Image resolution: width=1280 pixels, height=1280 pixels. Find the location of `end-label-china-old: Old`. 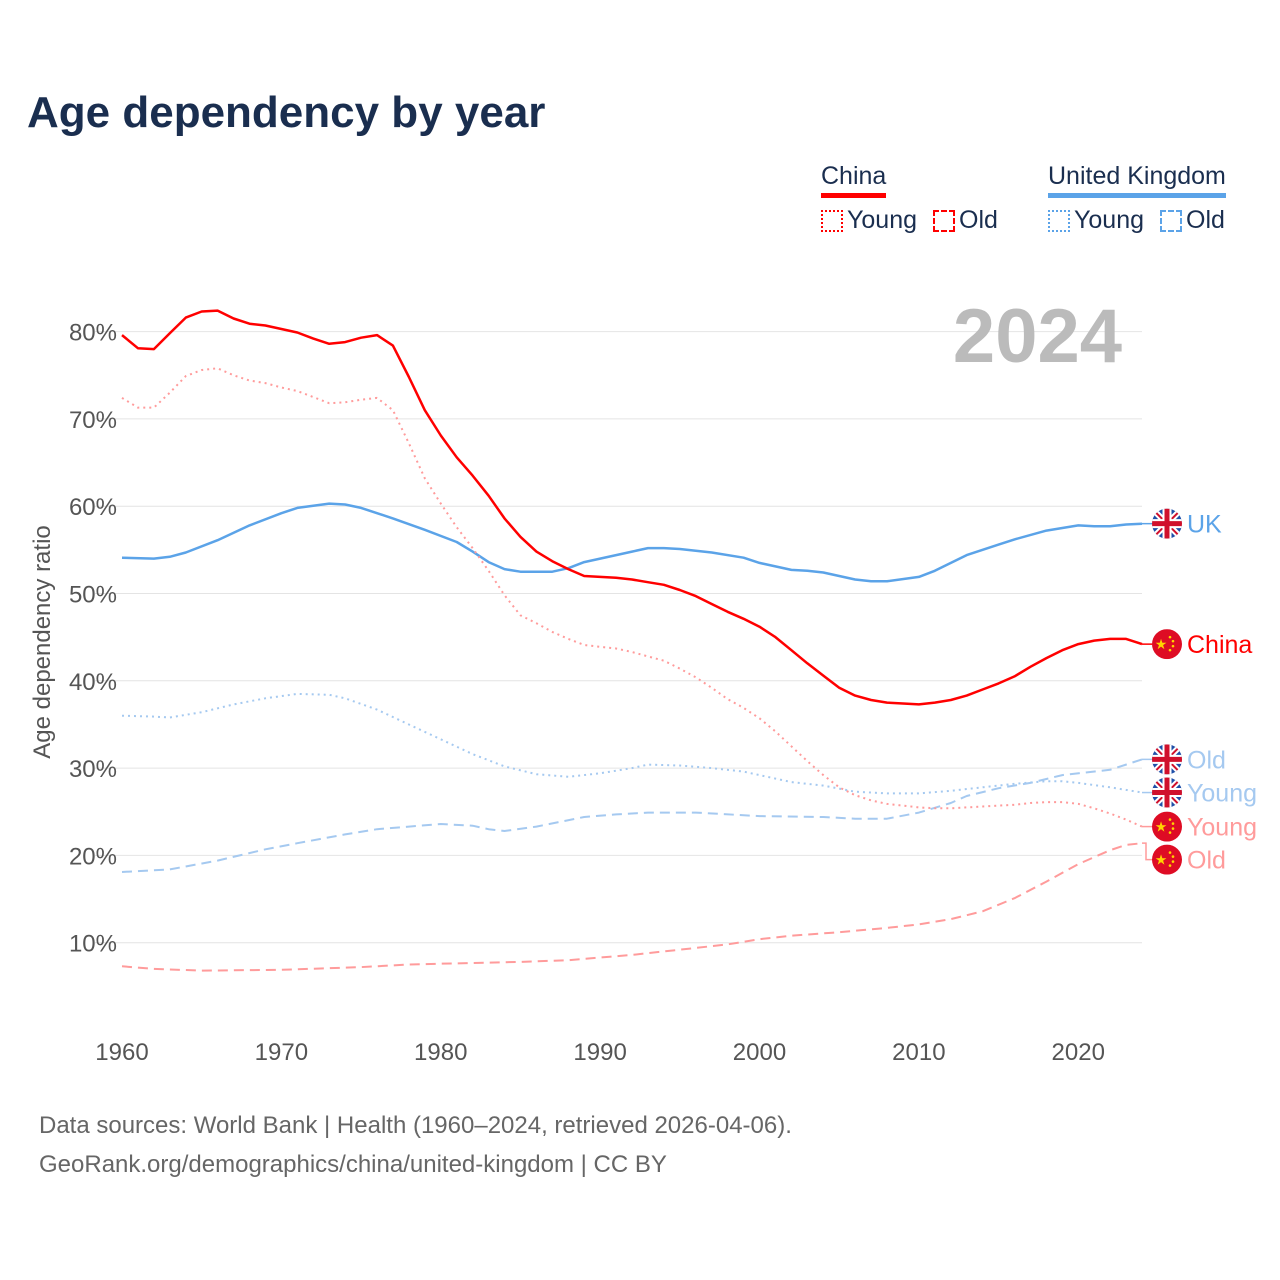

end-label-china-old: Old is located at coordinates (1206, 861).